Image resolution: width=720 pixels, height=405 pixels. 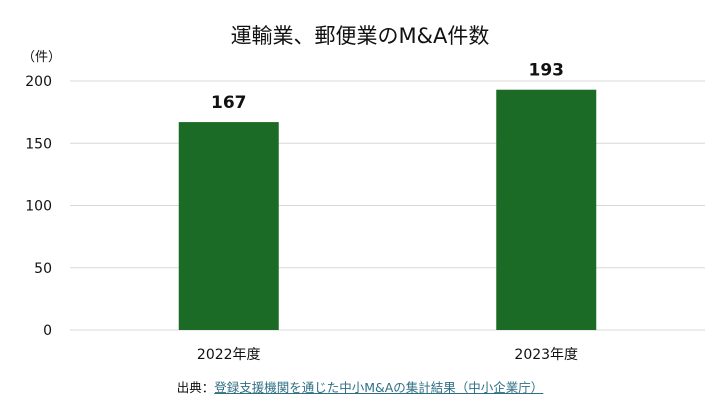 What do you see at coordinates (43, 269) in the screenshot?
I see `y-tick-label: 50` at bounding box center [43, 269].